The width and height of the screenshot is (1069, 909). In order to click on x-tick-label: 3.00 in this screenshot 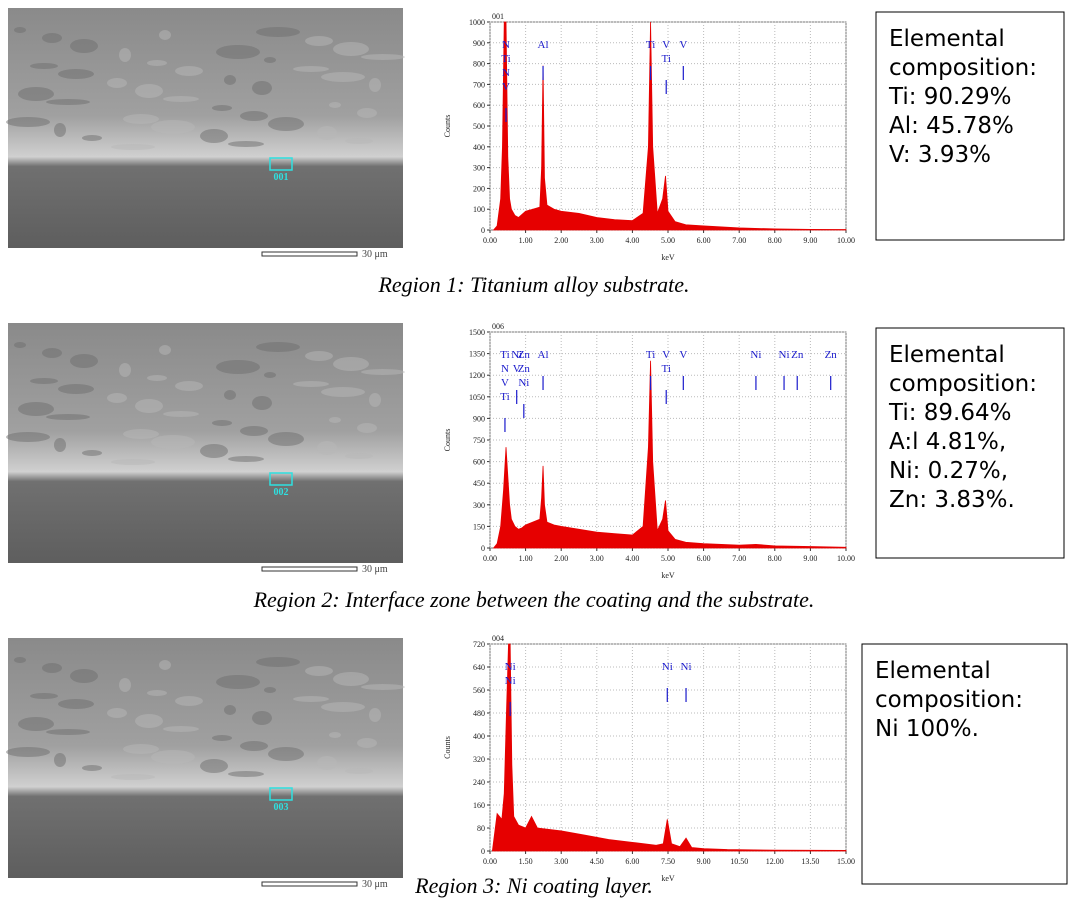, I will do `click(597, 558)`.